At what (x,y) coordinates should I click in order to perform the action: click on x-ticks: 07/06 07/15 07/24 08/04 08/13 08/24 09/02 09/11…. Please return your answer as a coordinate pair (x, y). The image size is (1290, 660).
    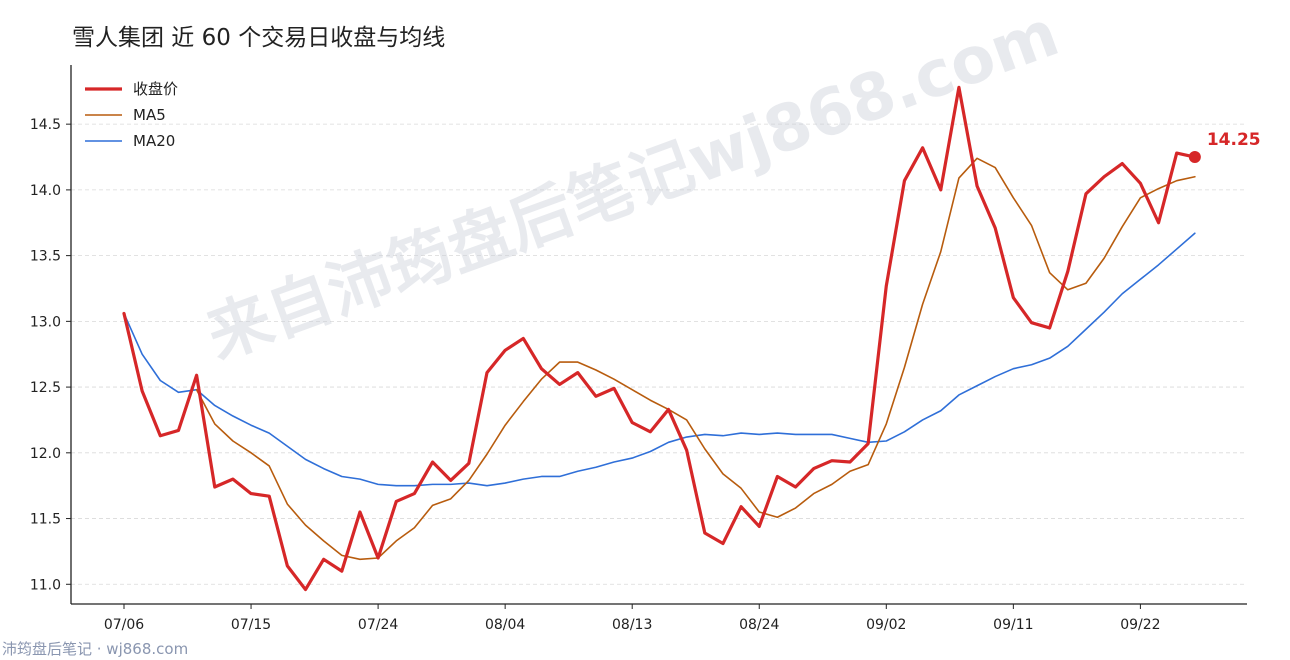
    Looking at the image, I should click on (632, 618).